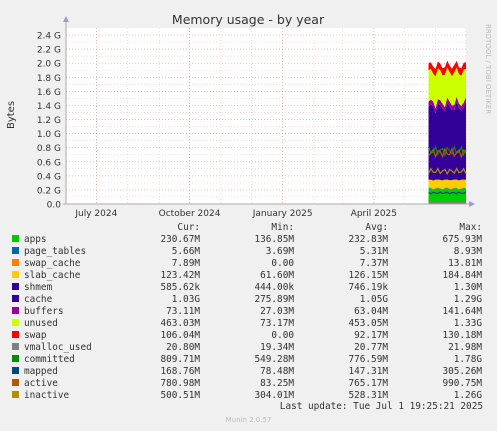  What do you see at coordinates (41, 371) in the screenshot?
I see `legend-label: mapped` at bounding box center [41, 371].